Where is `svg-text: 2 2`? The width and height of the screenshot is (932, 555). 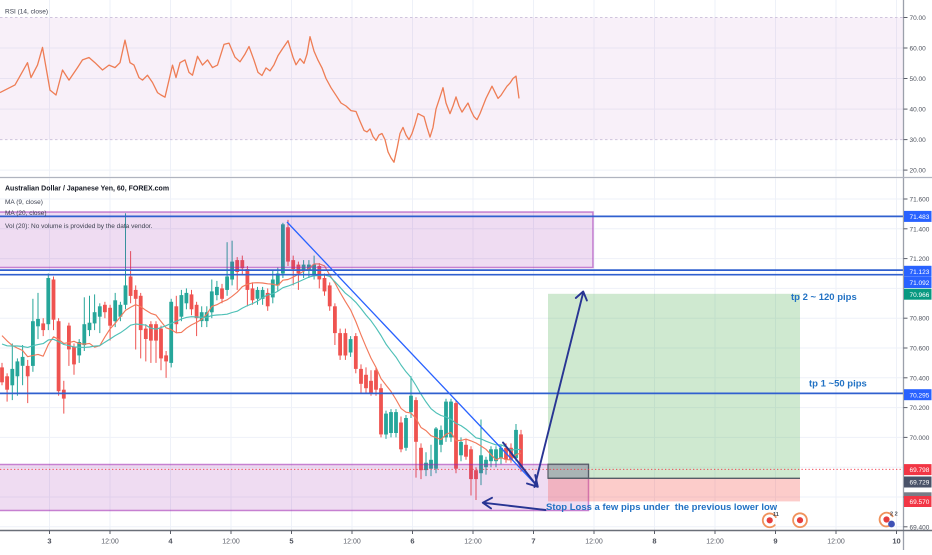
svg-text: 2 2 is located at coordinates (894, 515).